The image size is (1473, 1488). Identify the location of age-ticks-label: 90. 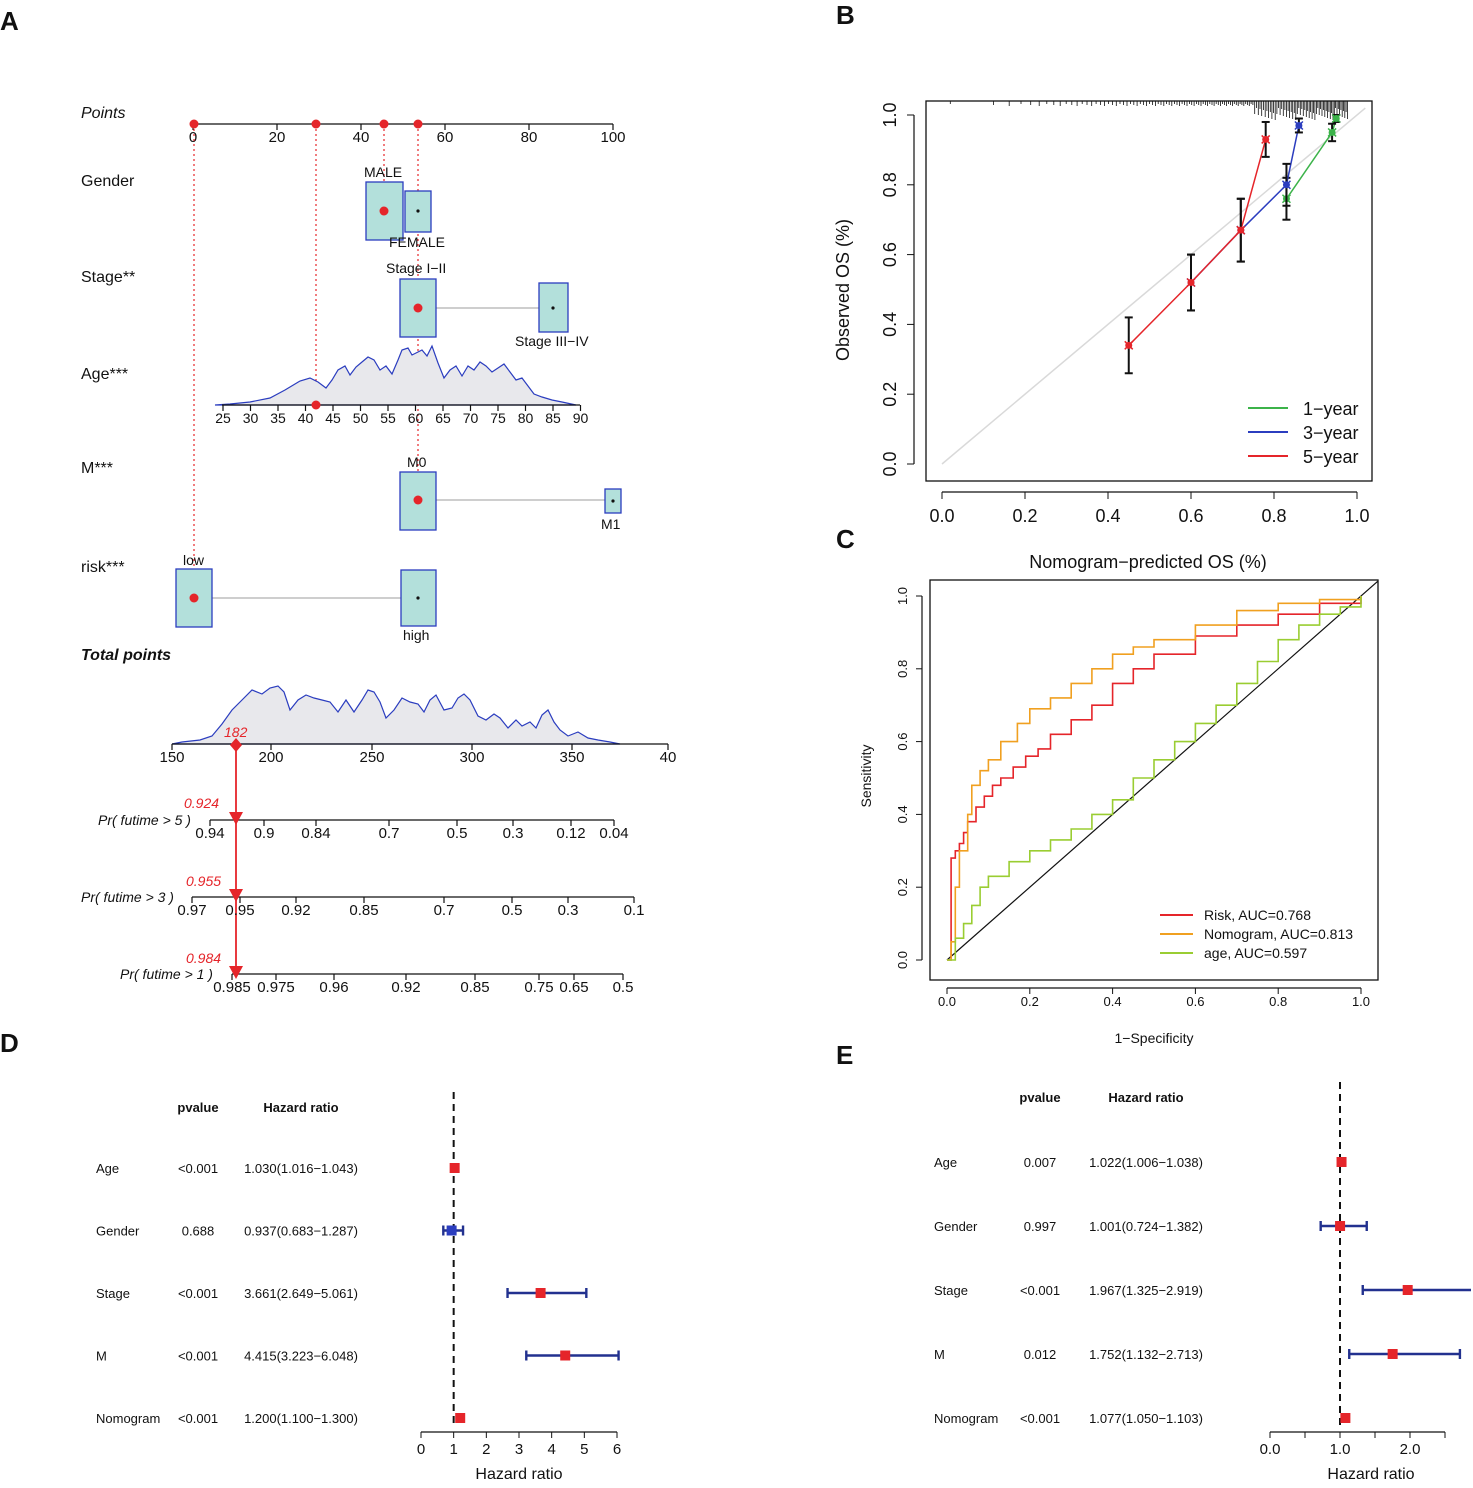
(581, 418).